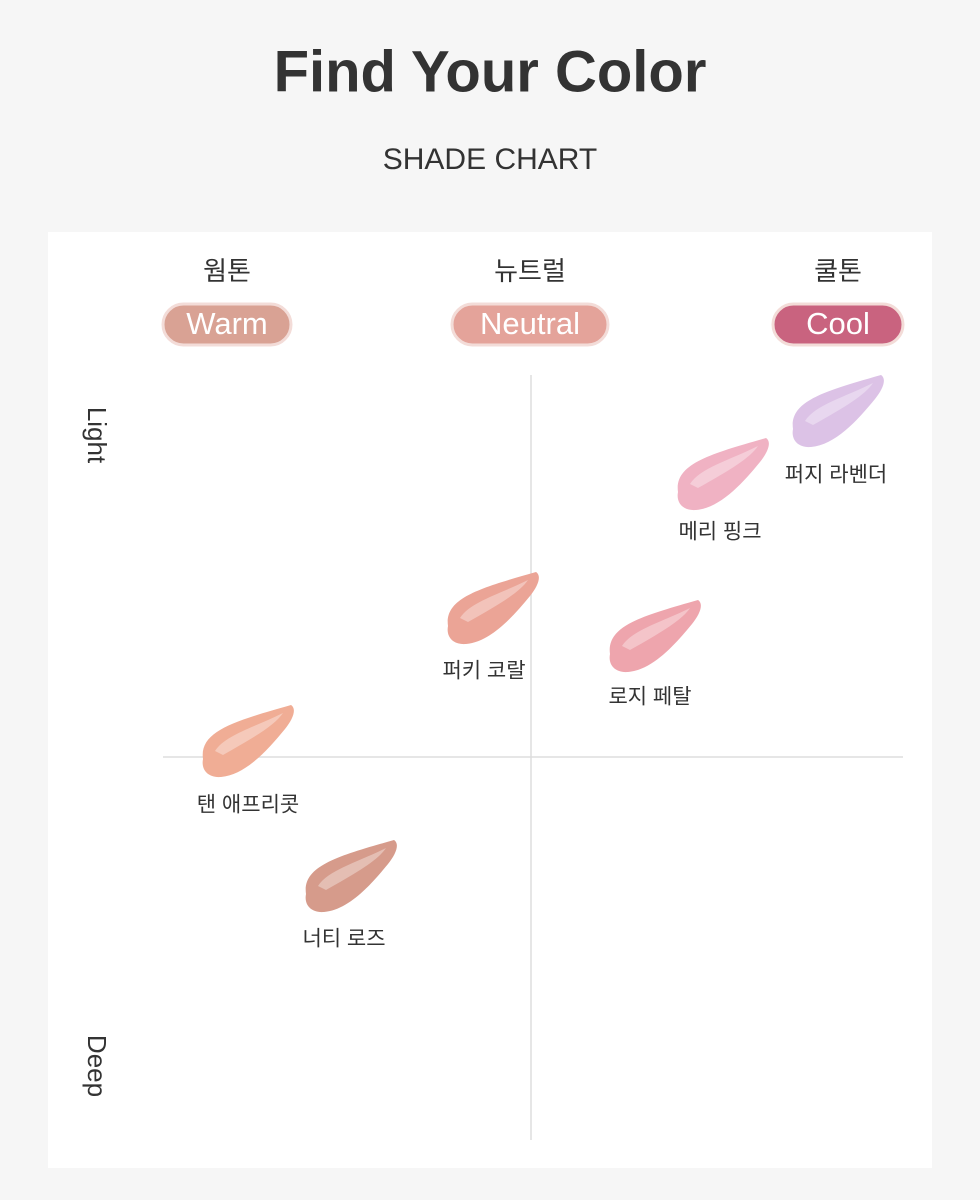 This screenshot has width=980, height=1200. I want to click on shade-name: 탠 애프리콧, so click(248, 805).